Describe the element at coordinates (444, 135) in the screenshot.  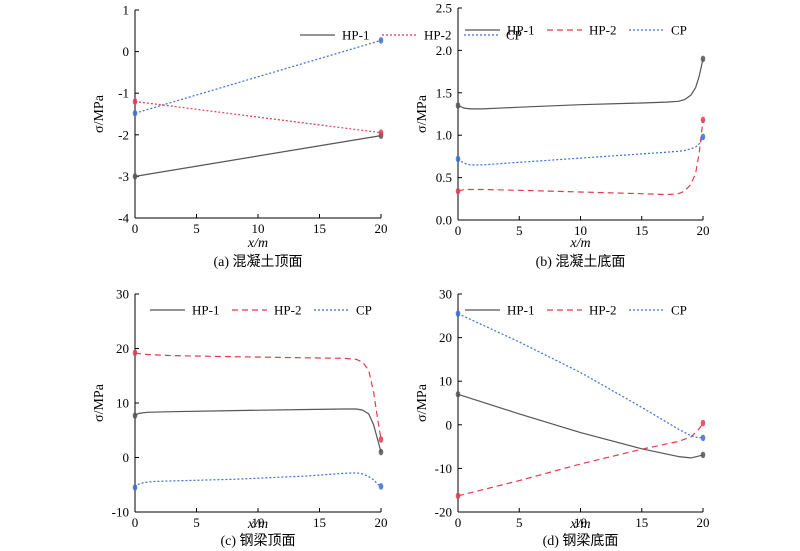
I see `y-tick-label: 1.0` at that location.